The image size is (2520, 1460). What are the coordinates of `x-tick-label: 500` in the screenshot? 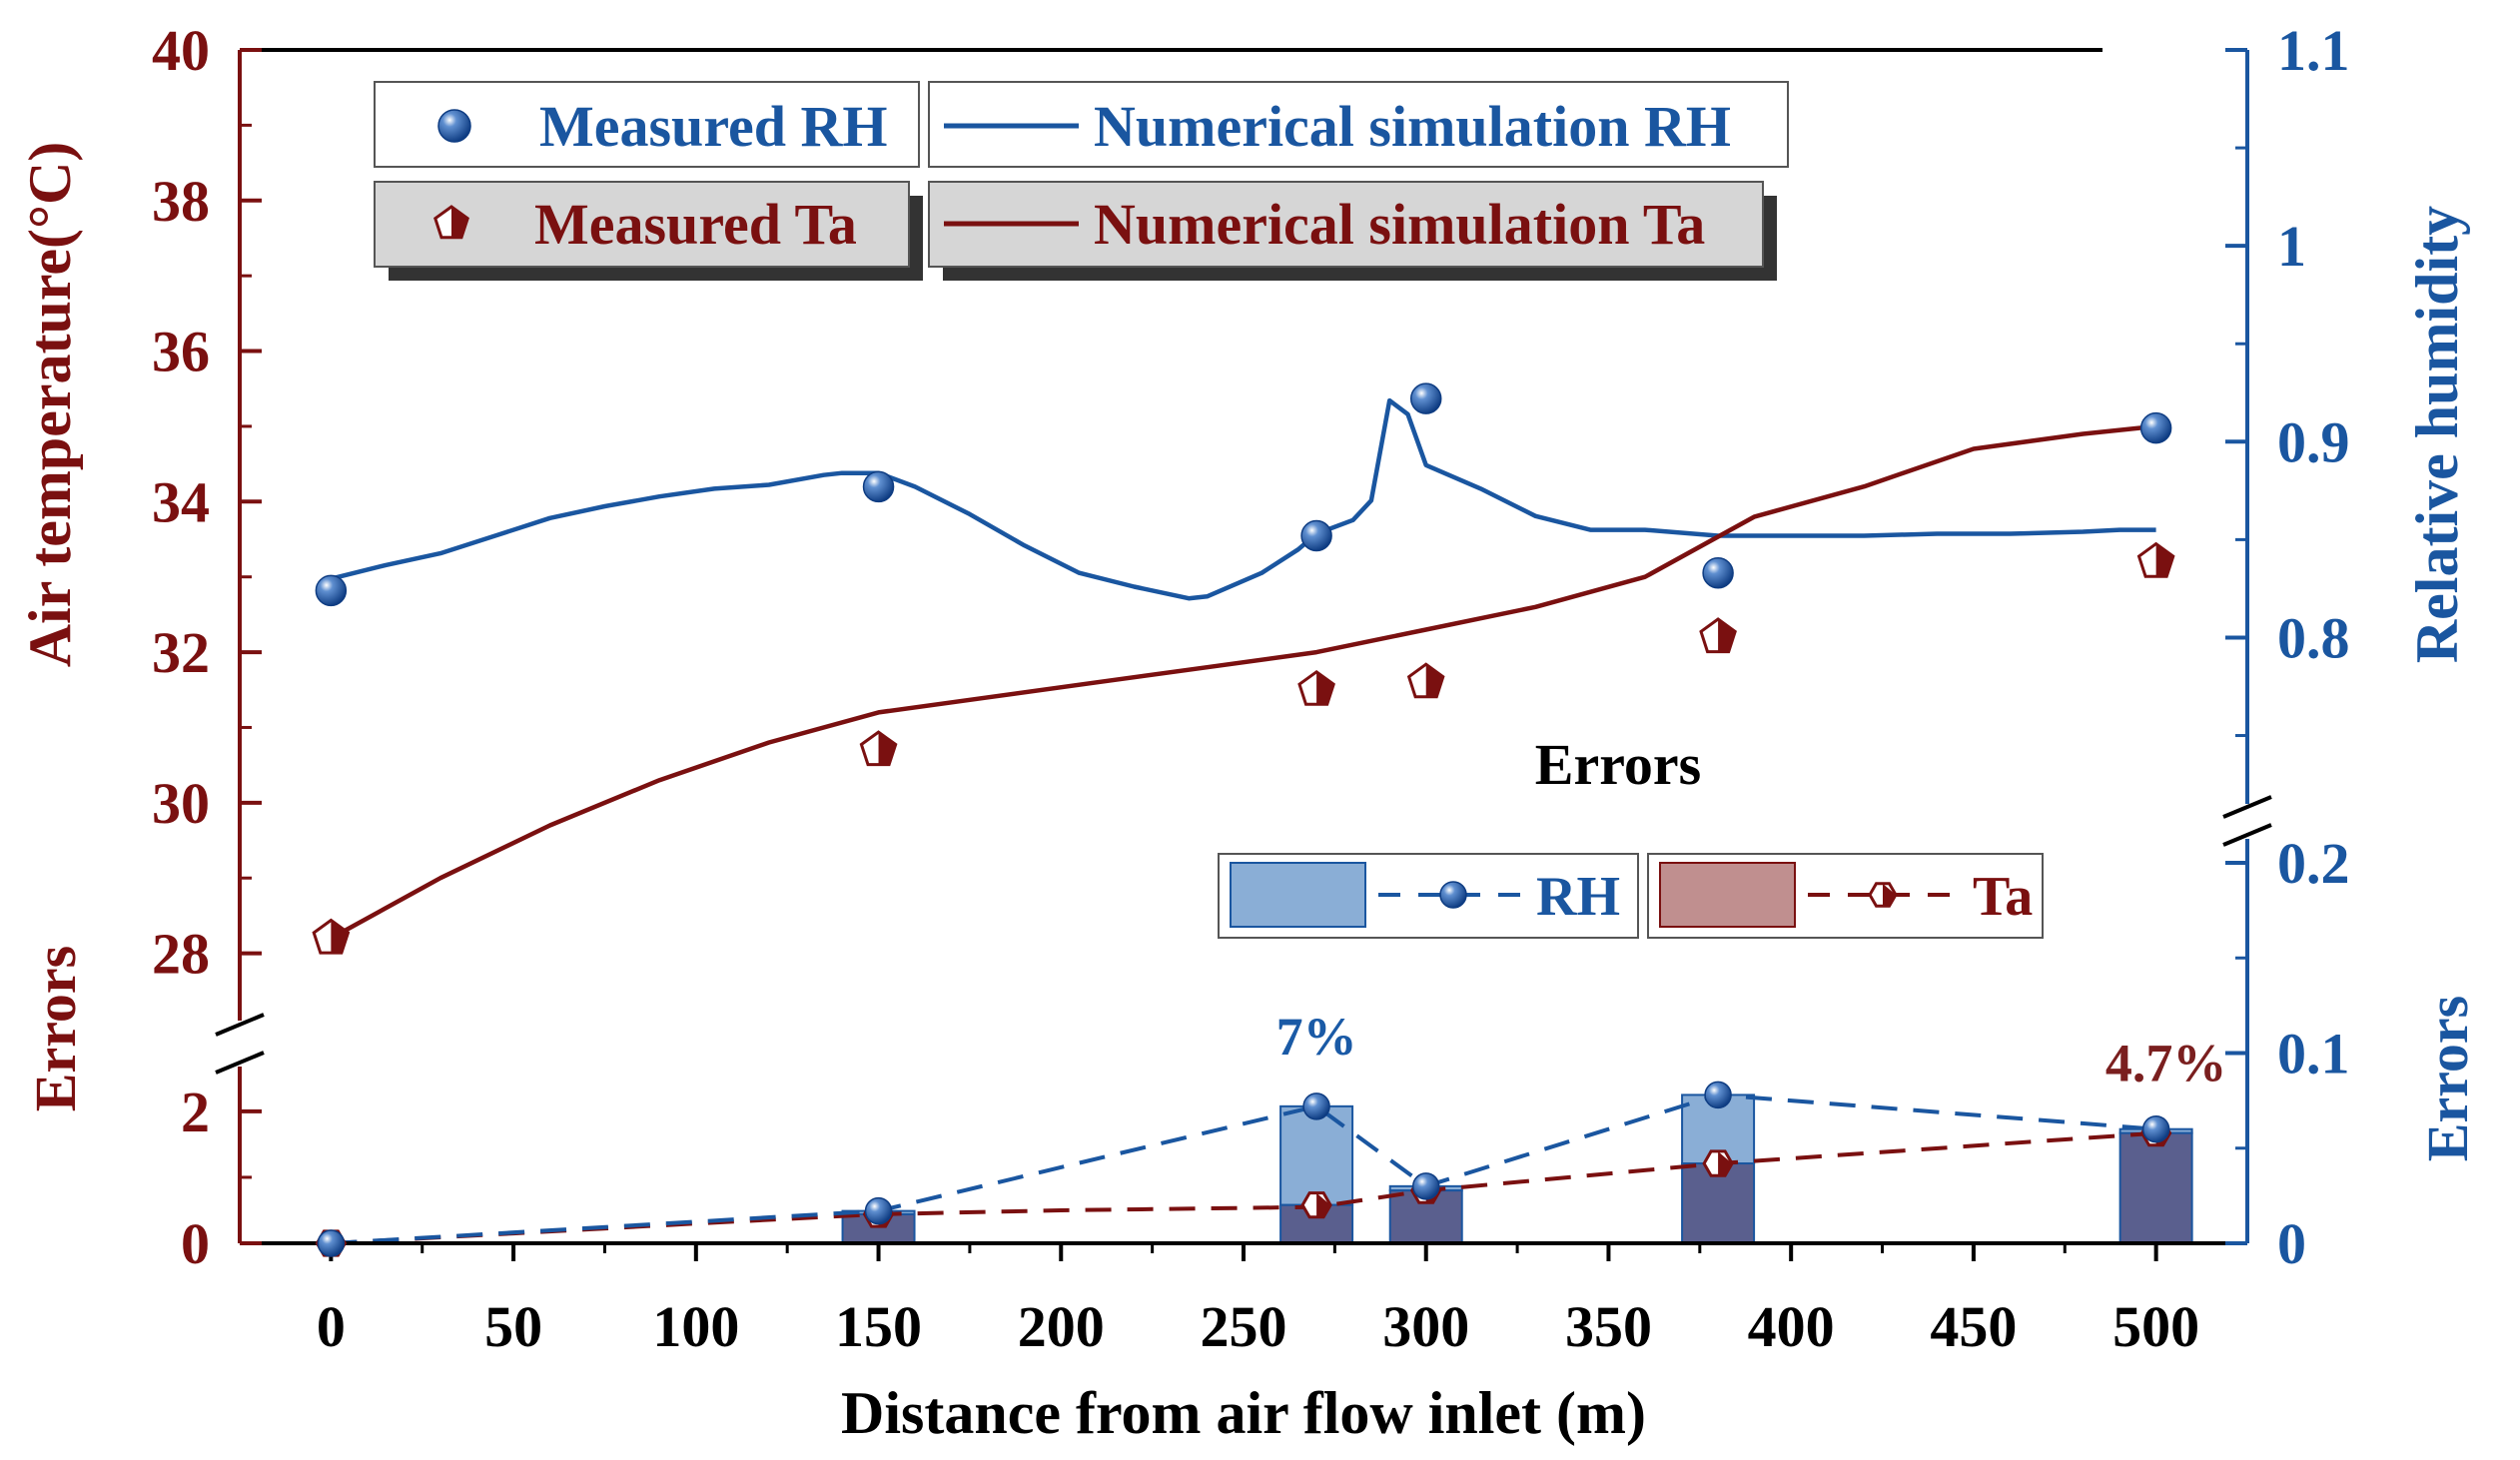 It's located at (2155, 1326).